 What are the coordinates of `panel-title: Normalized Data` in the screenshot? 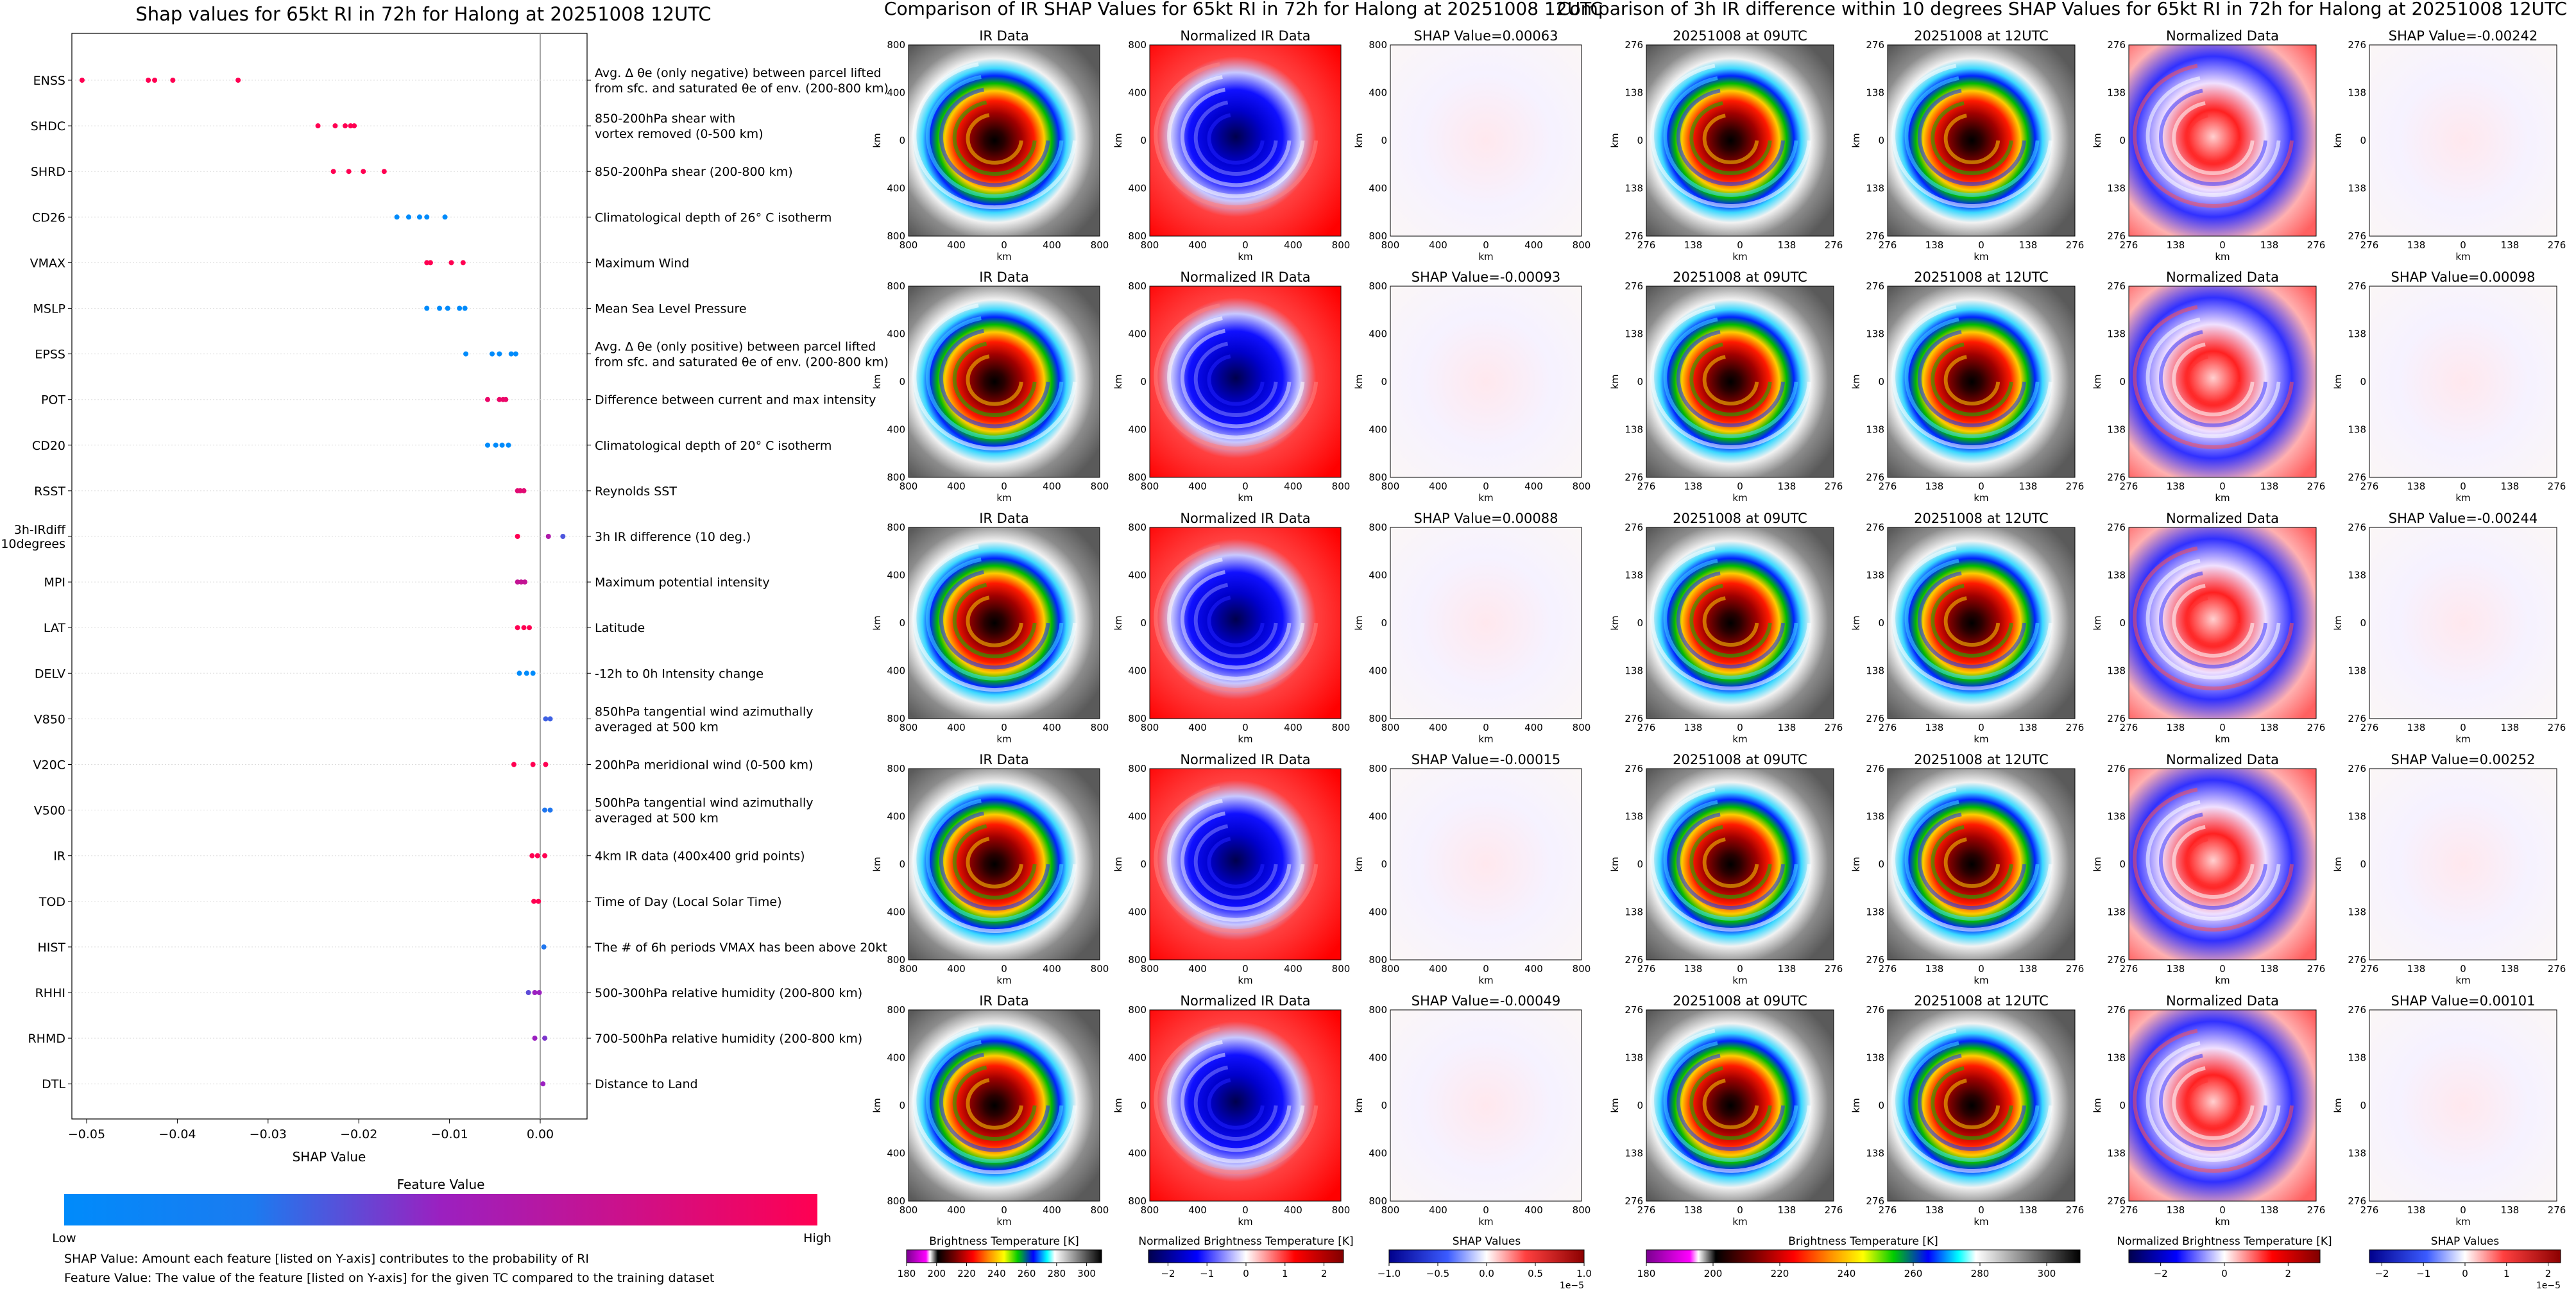 It's located at (2222, 518).